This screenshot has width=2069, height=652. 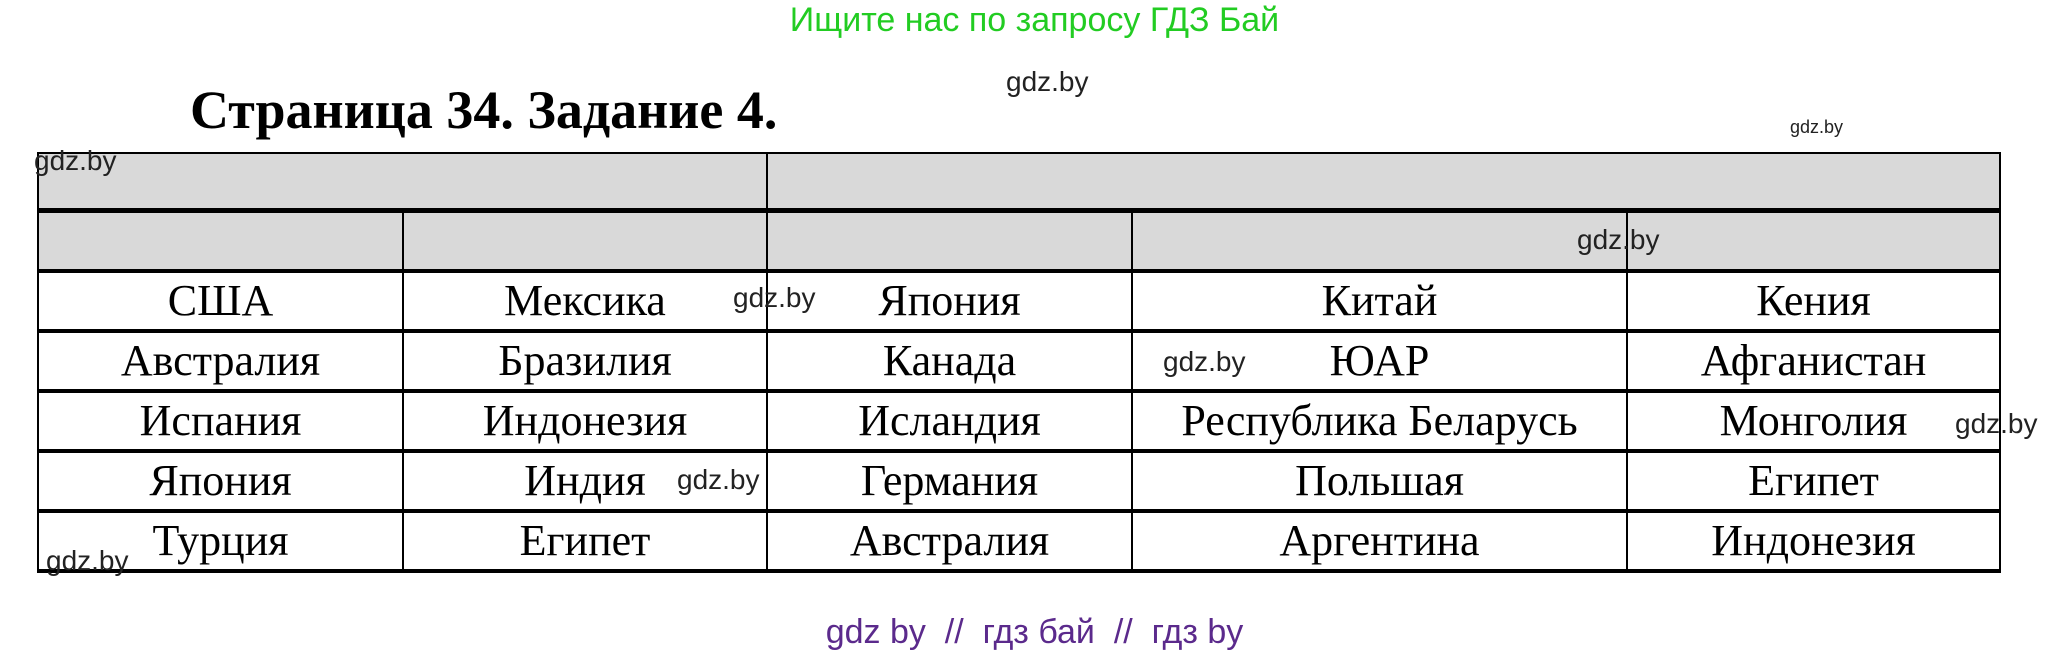 I want to click on table-row: Австралия Бразилия Канада ЮАР Афганистан, so click(x=1019, y=361).